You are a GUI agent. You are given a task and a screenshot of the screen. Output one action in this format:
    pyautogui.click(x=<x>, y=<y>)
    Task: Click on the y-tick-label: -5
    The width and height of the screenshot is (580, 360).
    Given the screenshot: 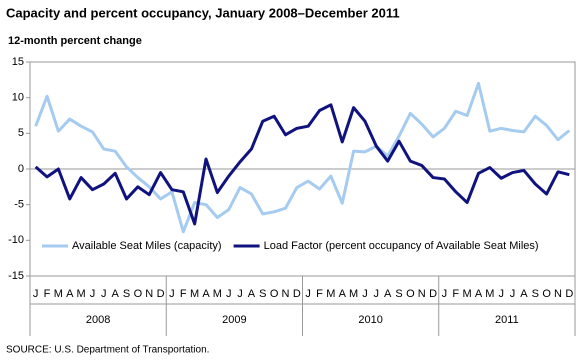 What is the action you would take?
    pyautogui.click(x=19, y=205)
    